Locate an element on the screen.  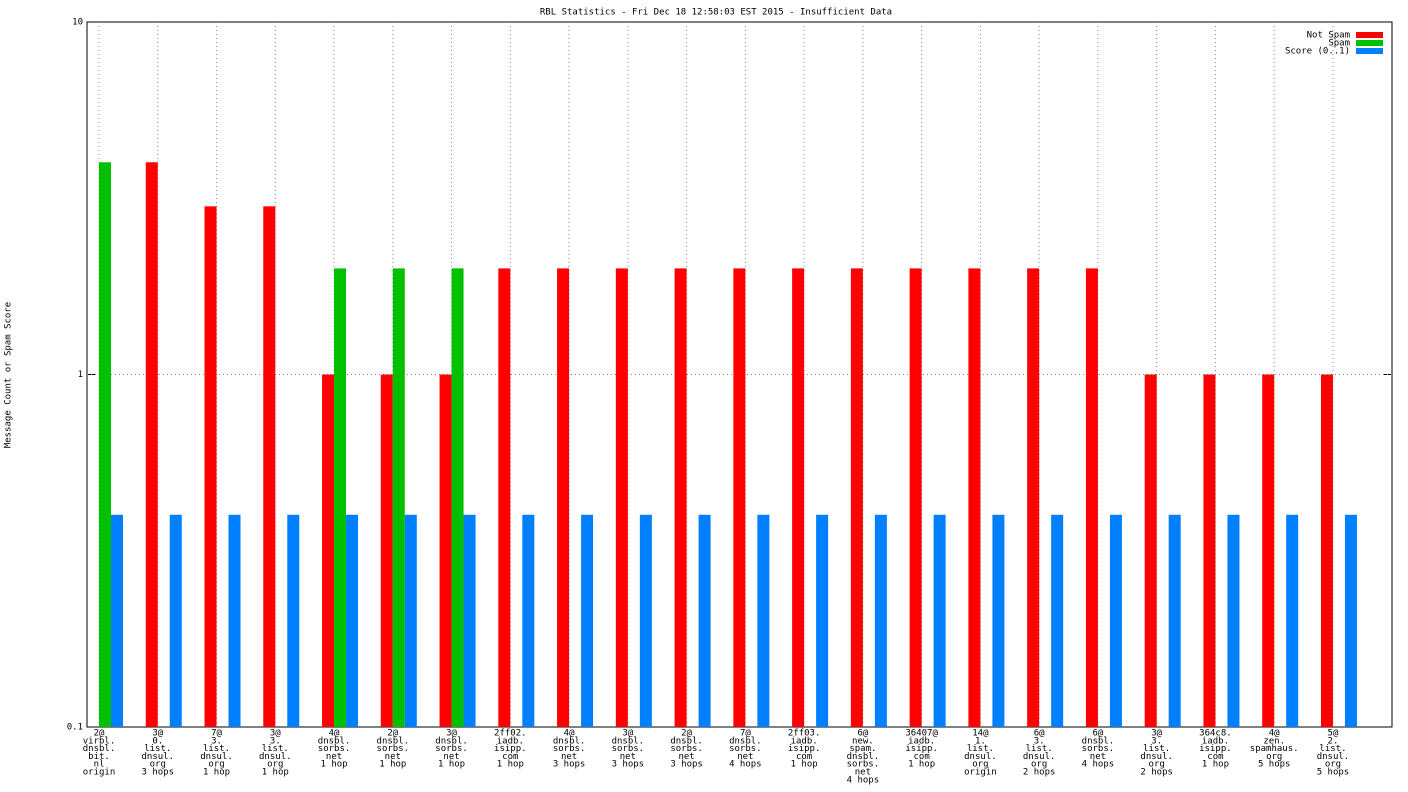
x-tick-label: virbl. is located at coordinates (99, 741).